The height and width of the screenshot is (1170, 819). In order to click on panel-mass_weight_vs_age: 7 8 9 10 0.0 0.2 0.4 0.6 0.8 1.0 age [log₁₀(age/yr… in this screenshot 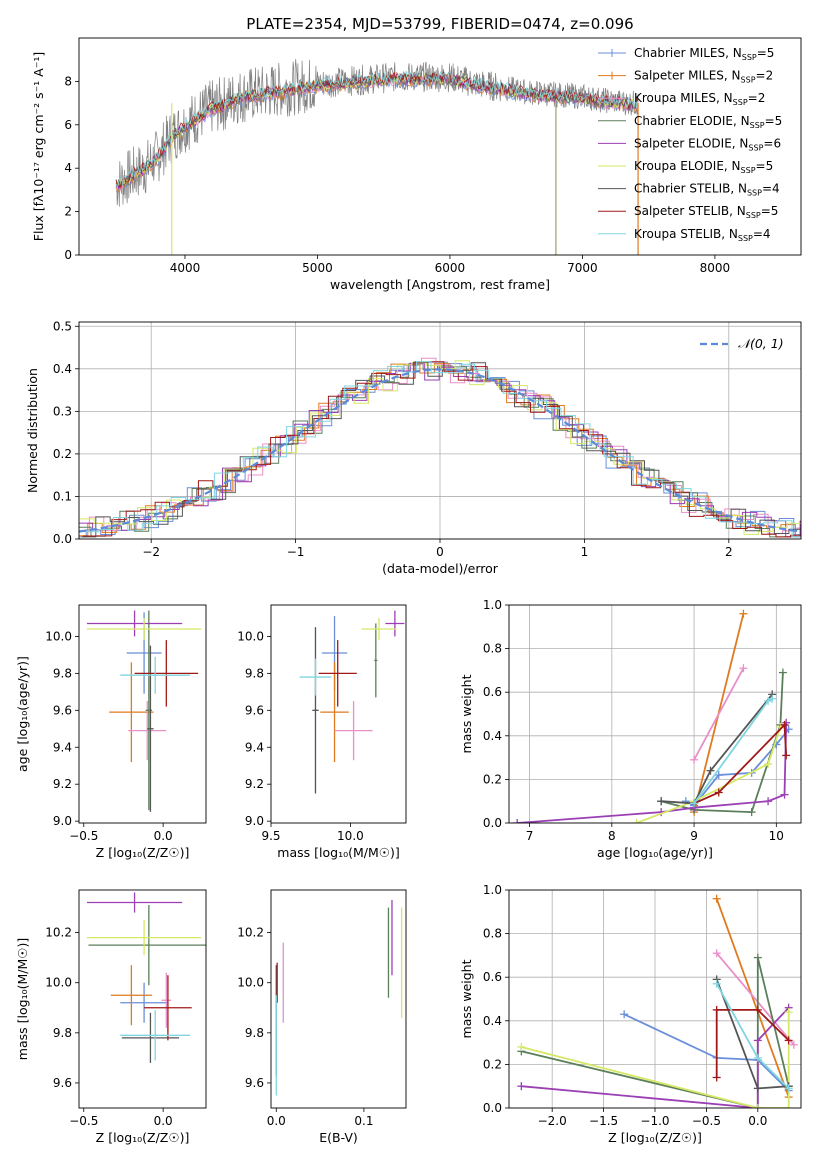, I will do `click(630, 729)`.